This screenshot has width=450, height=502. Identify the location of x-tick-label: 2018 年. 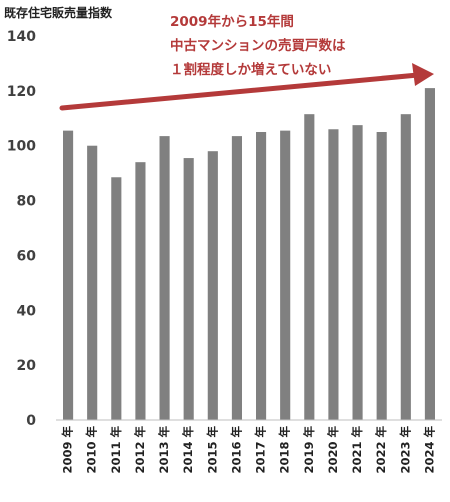
(285, 450).